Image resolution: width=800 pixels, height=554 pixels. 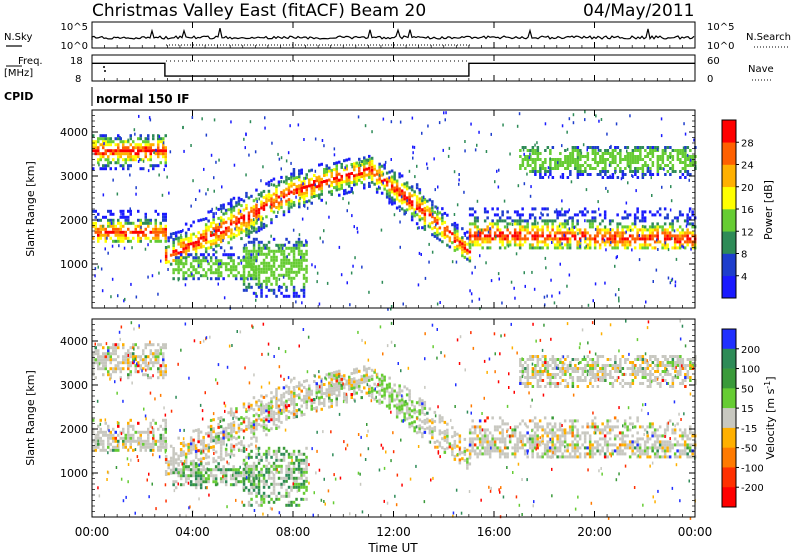 What do you see at coordinates (30, 209) in the screenshot?
I see `power-ylabel: Slant Range [km]` at bounding box center [30, 209].